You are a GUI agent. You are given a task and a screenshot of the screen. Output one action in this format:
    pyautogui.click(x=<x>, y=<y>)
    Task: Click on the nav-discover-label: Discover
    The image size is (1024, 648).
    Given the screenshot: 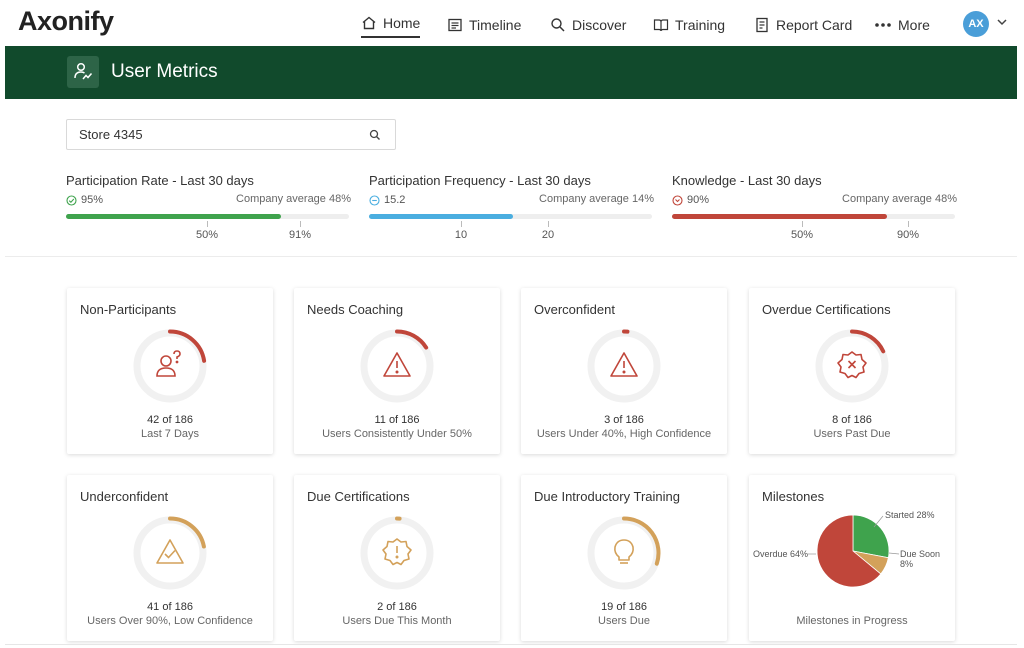 What is the action you would take?
    pyautogui.click(x=599, y=25)
    